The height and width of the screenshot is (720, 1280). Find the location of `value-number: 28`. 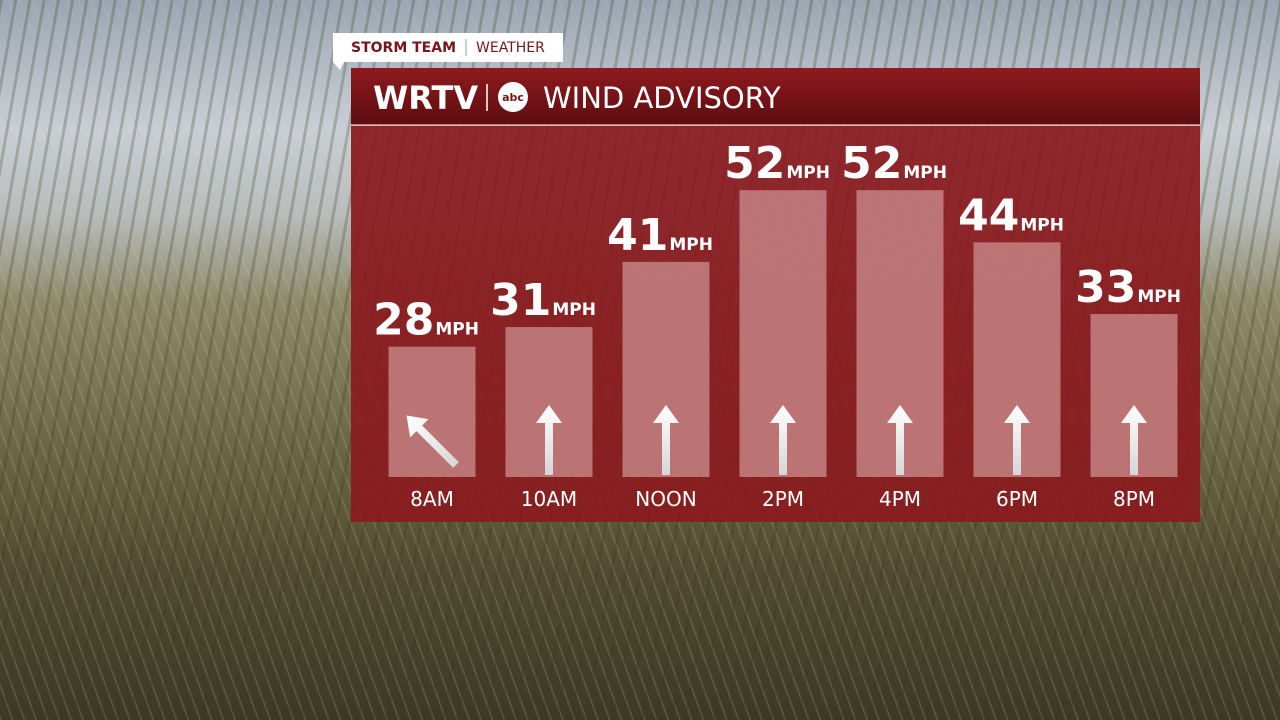

value-number: 28 is located at coordinates (403, 320).